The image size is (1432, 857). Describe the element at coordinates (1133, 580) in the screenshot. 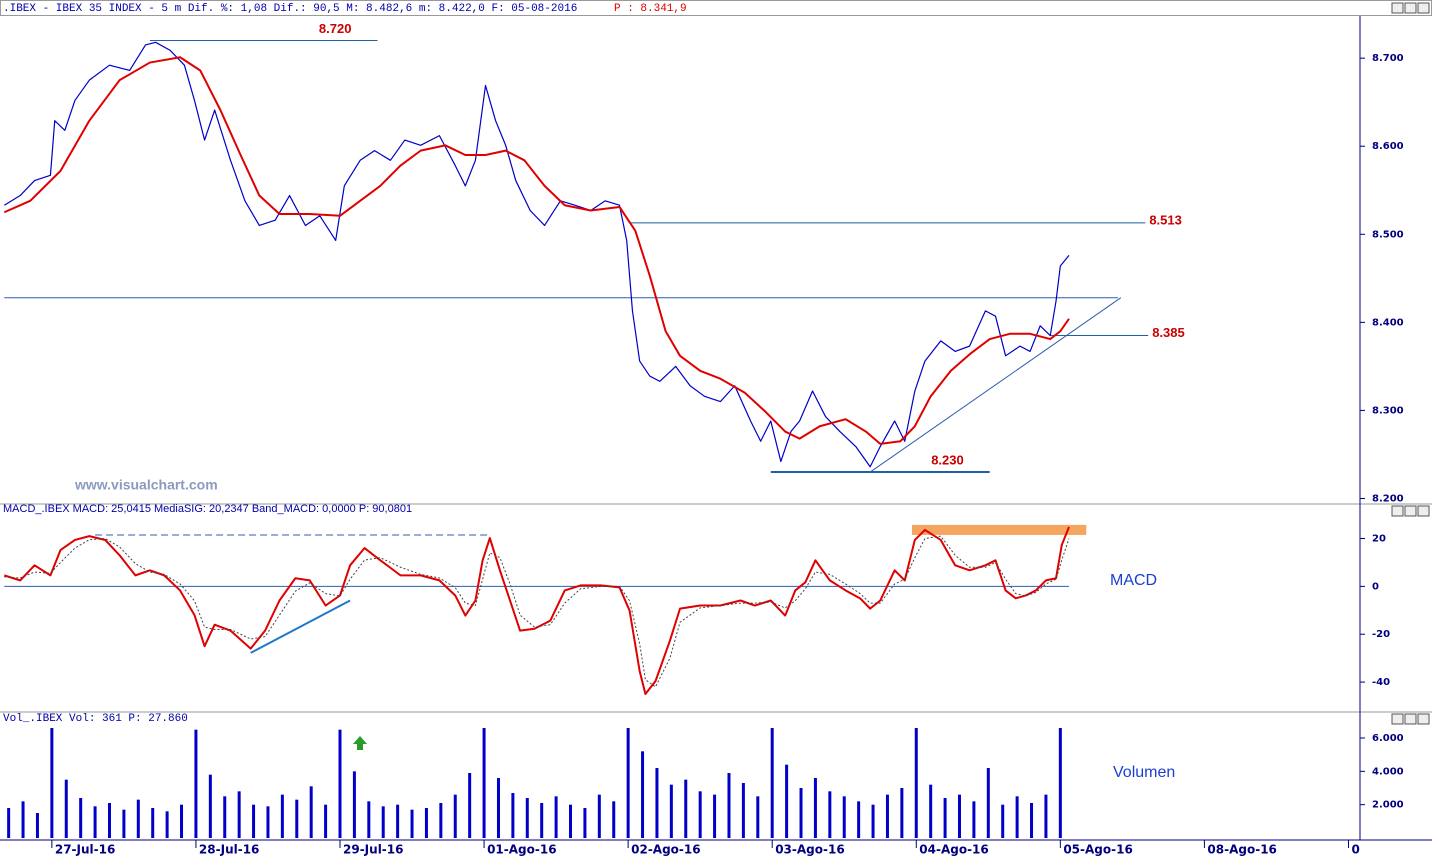

I see `panel-label: MACD` at that location.